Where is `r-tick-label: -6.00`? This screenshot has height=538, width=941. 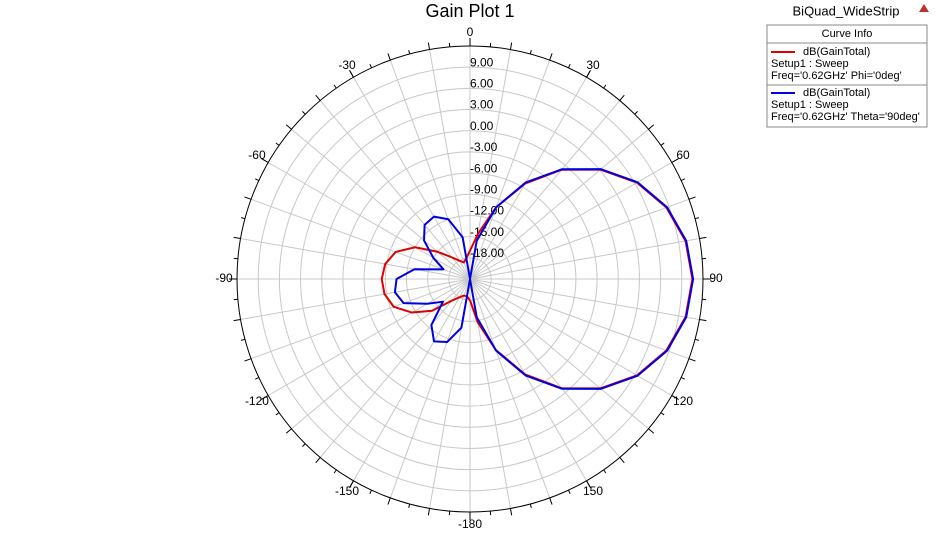 r-tick-label: -6.00 is located at coordinates (484, 168).